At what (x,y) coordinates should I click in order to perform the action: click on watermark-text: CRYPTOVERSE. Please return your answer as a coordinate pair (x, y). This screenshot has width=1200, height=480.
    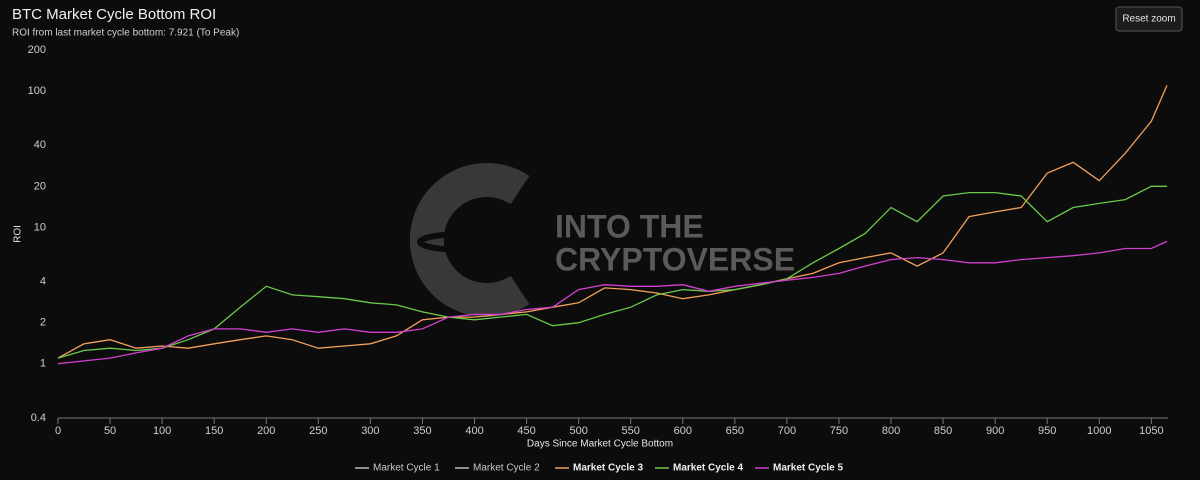
    Looking at the image, I should click on (675, 259).